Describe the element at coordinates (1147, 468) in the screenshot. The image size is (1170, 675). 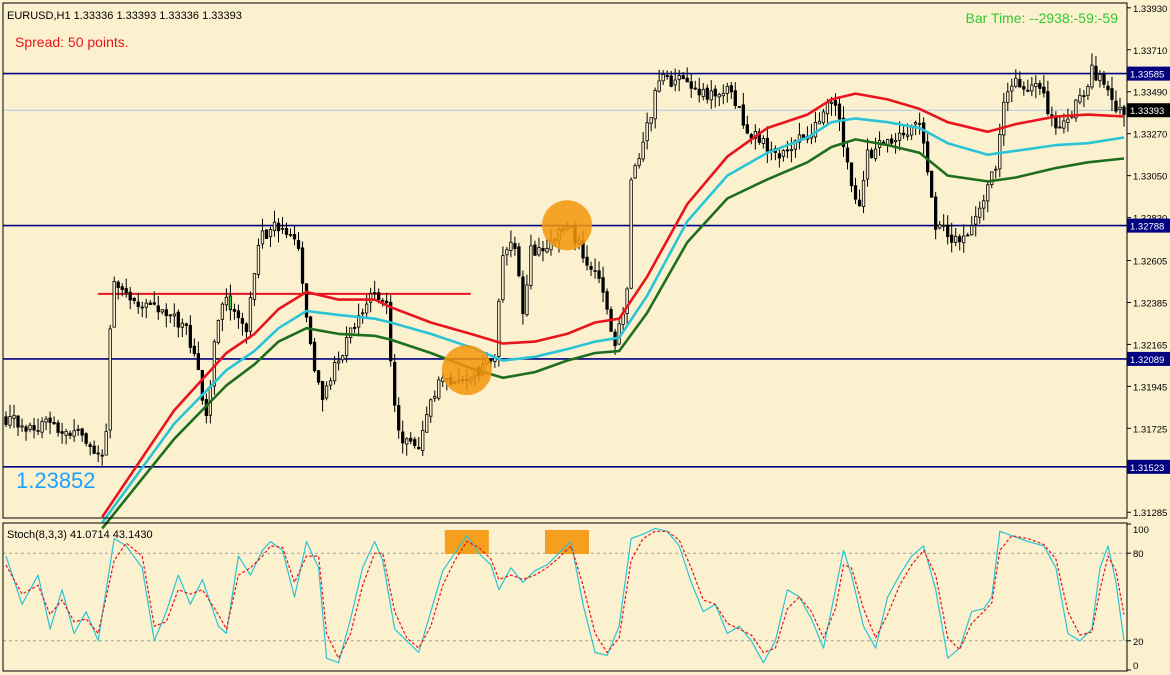
I see `price-label-text: 1.31523` at that location.